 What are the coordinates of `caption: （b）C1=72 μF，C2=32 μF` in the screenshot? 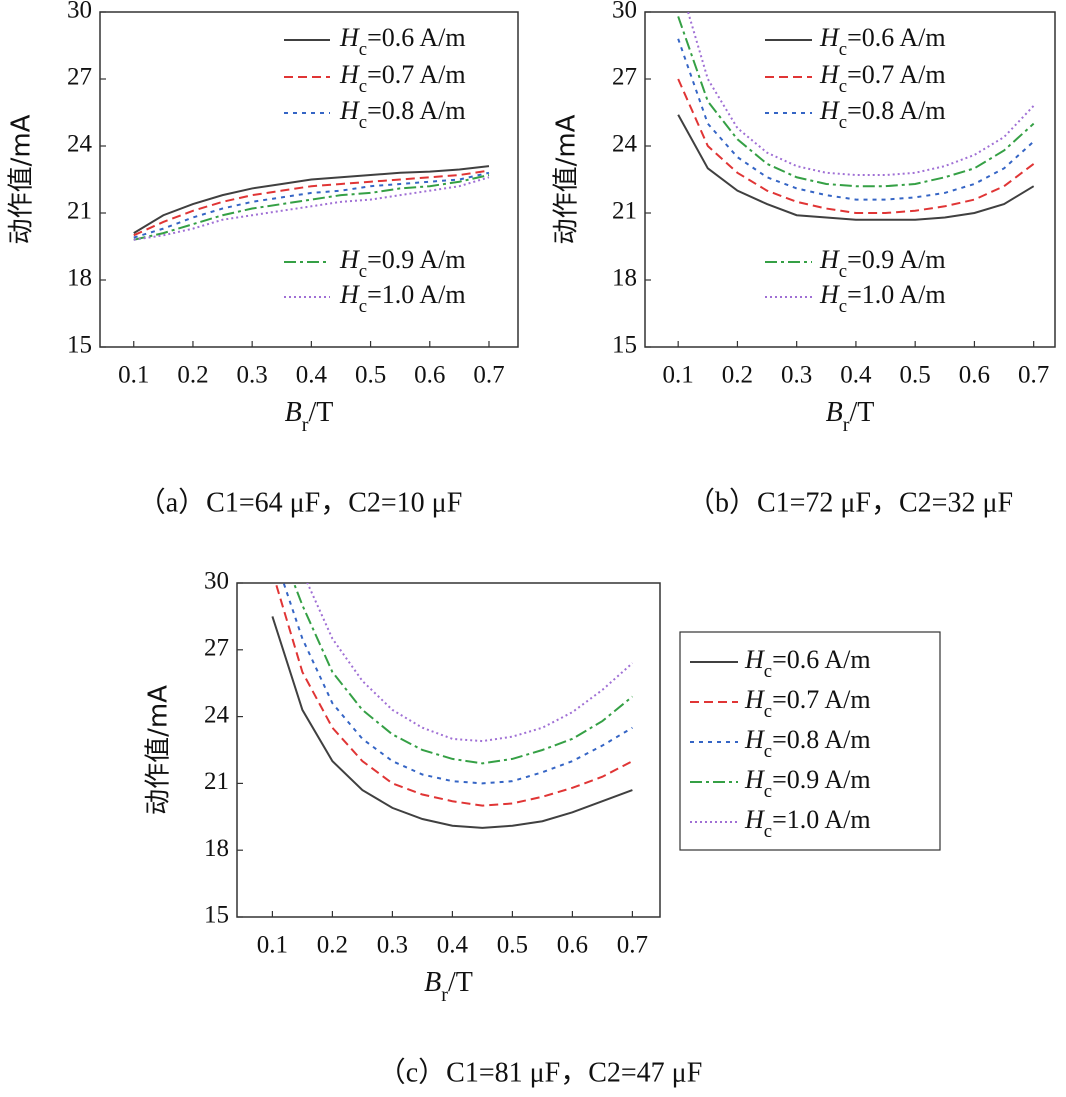 It's located at (850, 502).